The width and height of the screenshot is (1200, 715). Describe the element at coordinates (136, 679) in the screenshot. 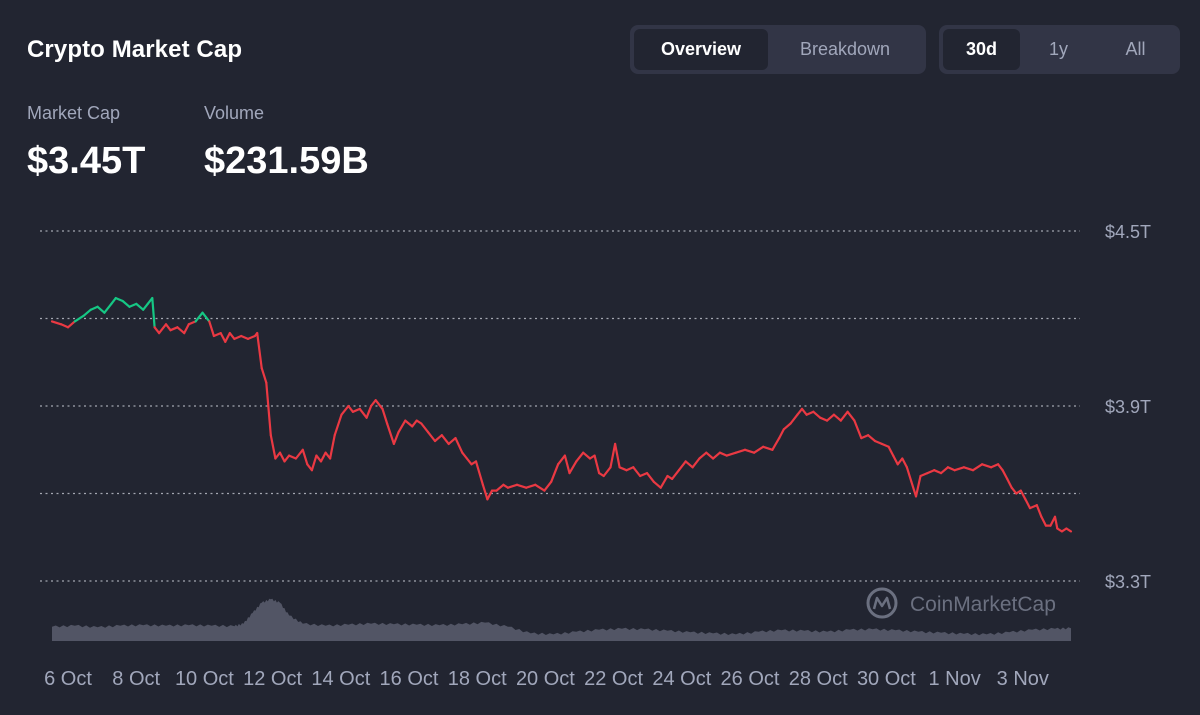

I see `x-tick-label: 8 Oct` at that location.